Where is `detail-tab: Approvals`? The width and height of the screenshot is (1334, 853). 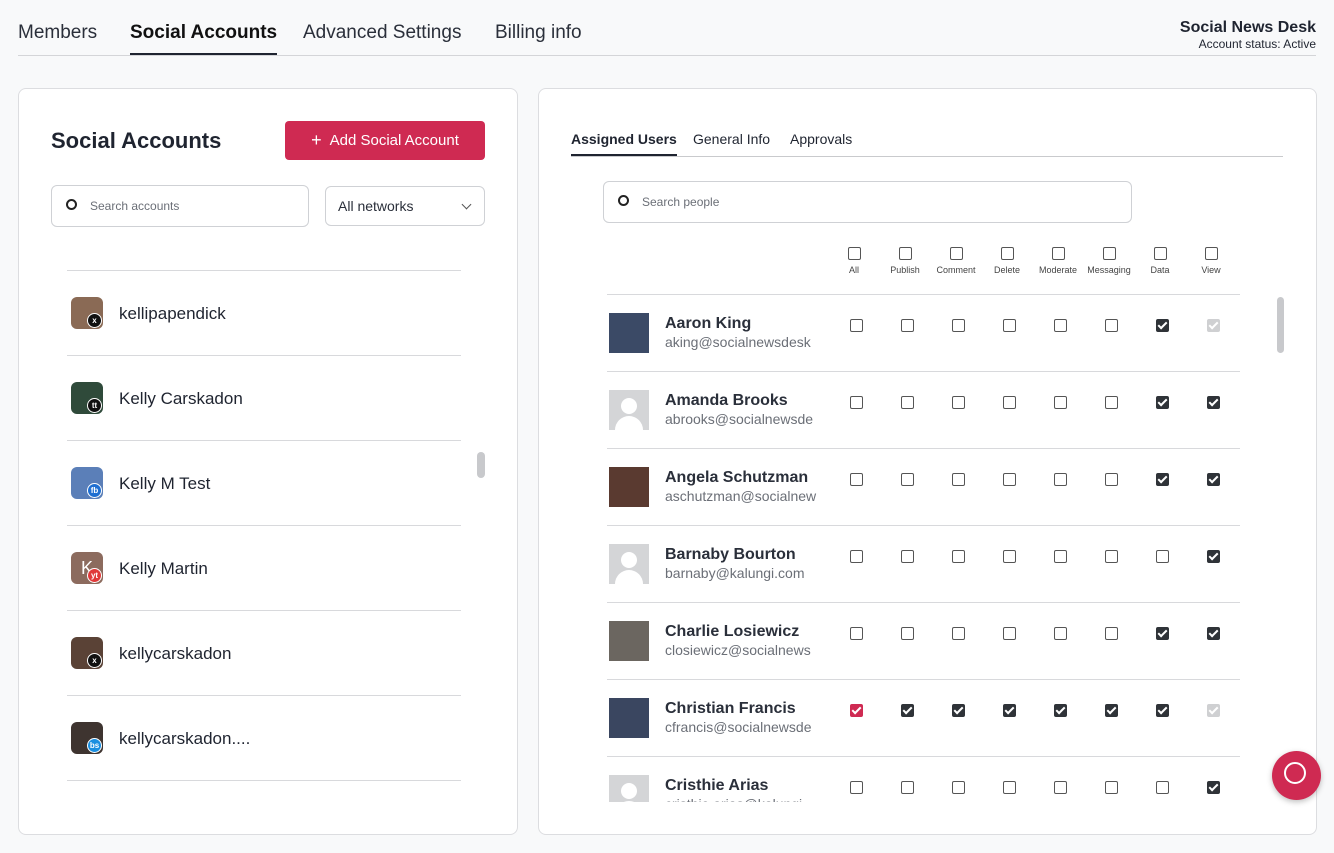
detail-tab: Approvals is located at coordinates (821, 139).